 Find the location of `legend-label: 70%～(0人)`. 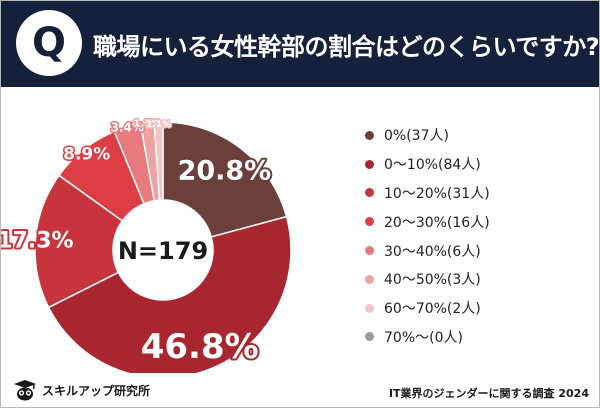

legend-label: 70%～(0人) is located at coordinates (423, 337).